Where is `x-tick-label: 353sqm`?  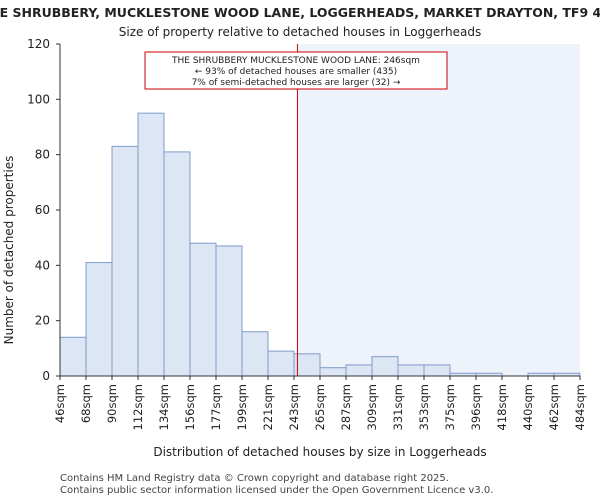
x-tick-label: 353sqm is located at coordinates (424, 407).